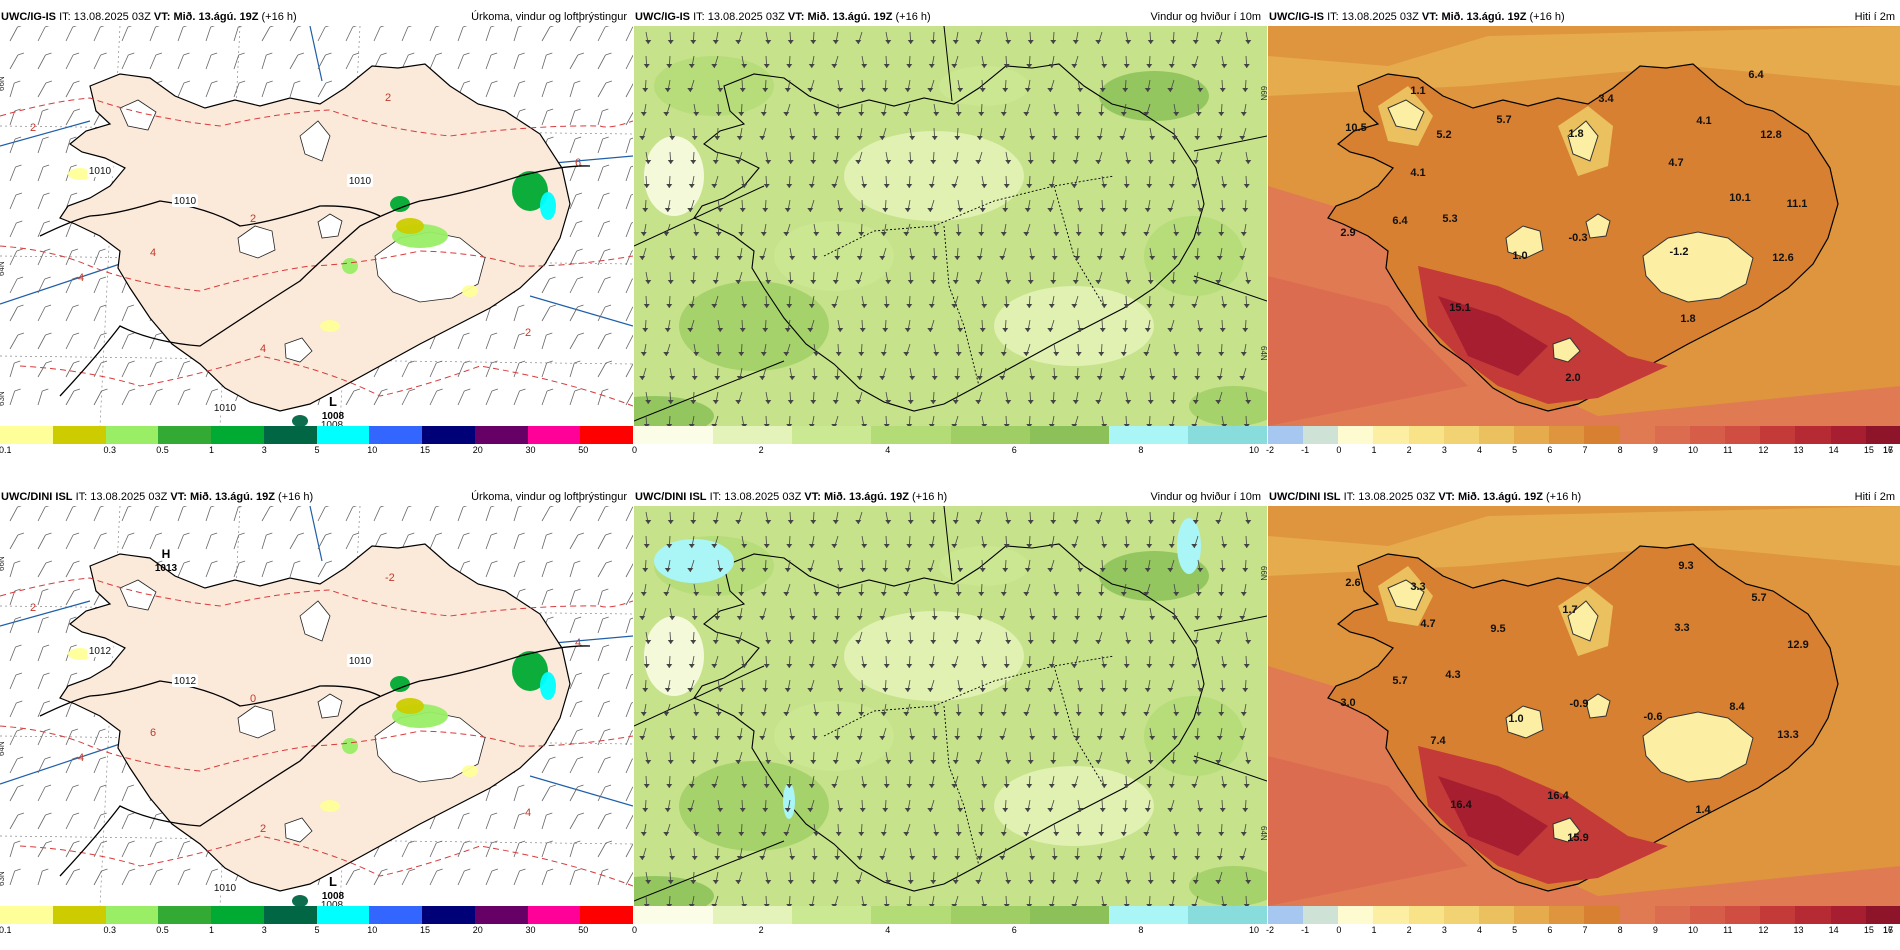 The width and height of the screenshot is (1900, 950). What do you see at coordinates (1655, 450) in the screenshot?
I see `colorbar-label: 9` at bounding box center [1655, 450].